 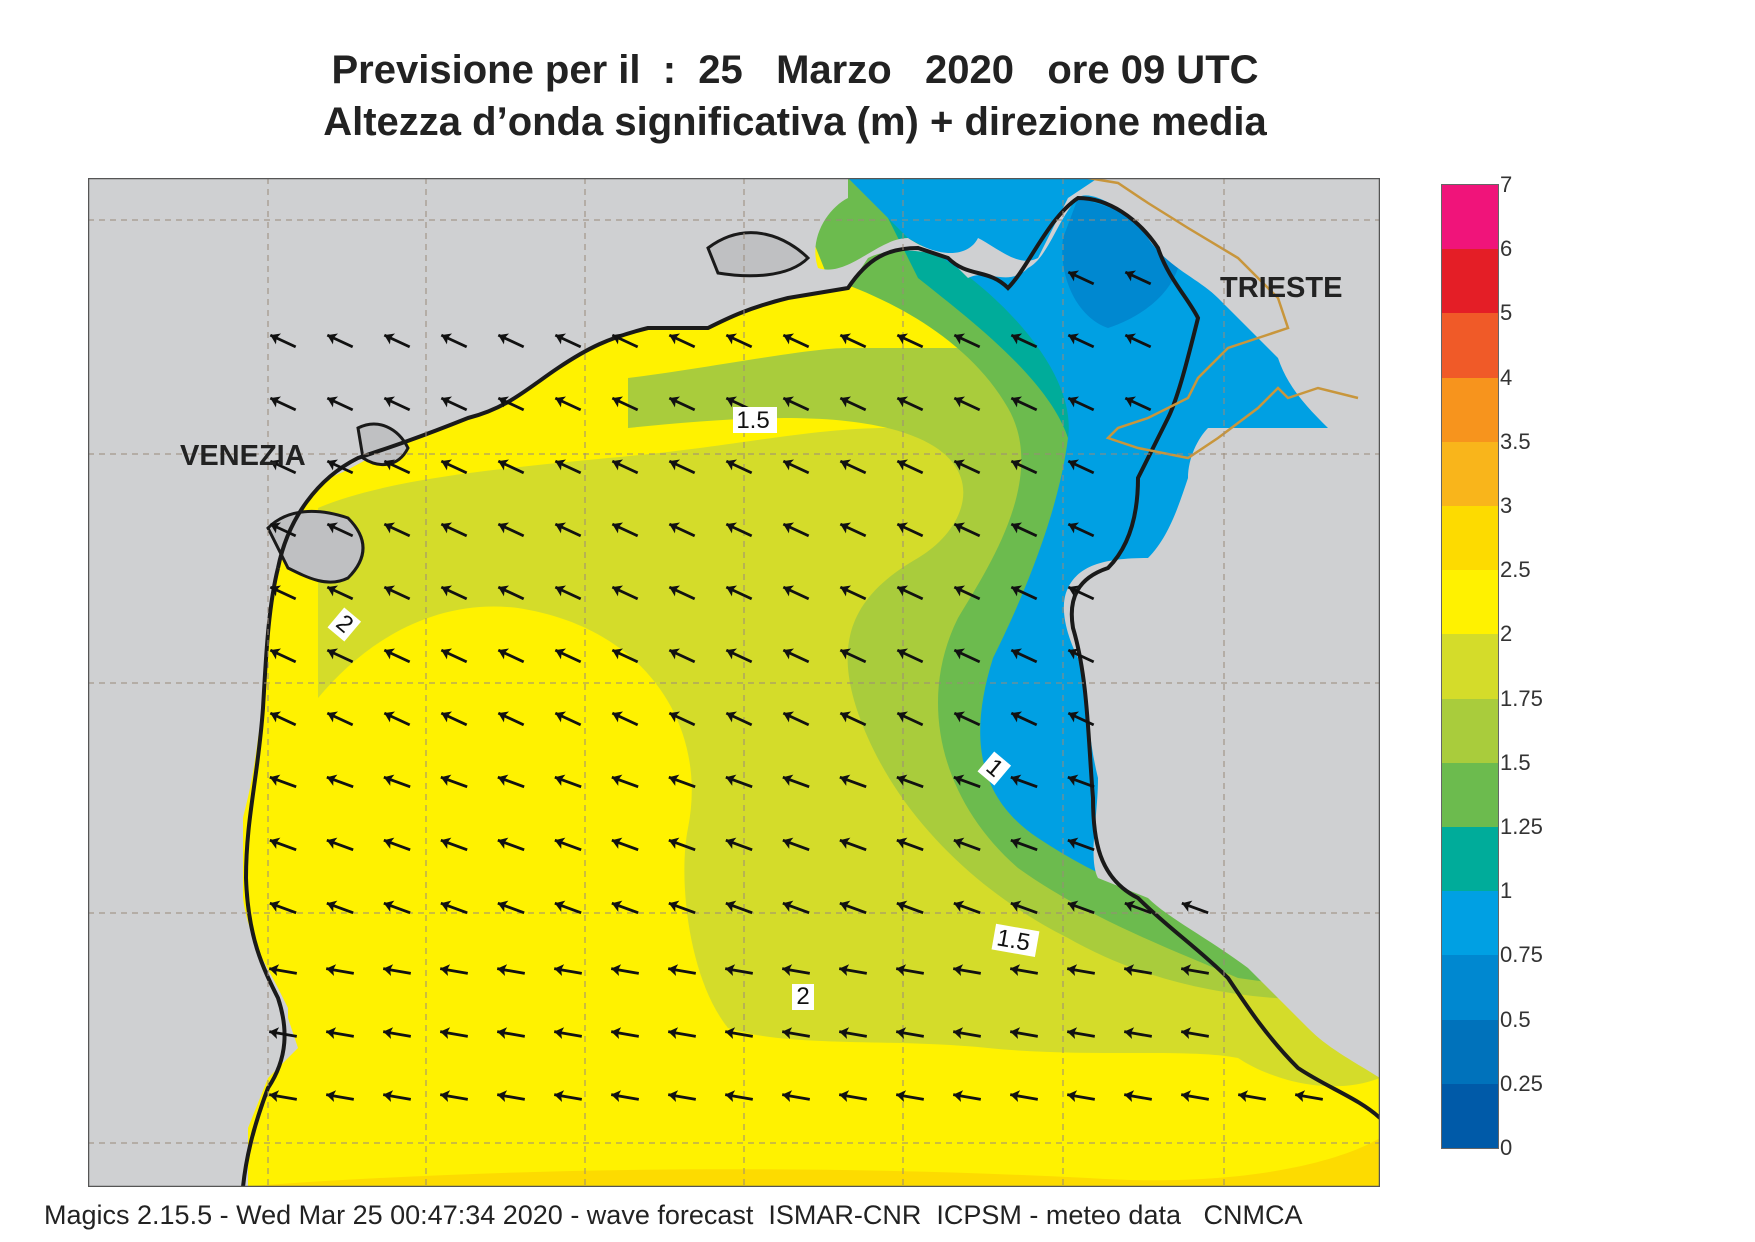 I want to click on legend-level-label: 0.25, so click(x=1521, y=1083).